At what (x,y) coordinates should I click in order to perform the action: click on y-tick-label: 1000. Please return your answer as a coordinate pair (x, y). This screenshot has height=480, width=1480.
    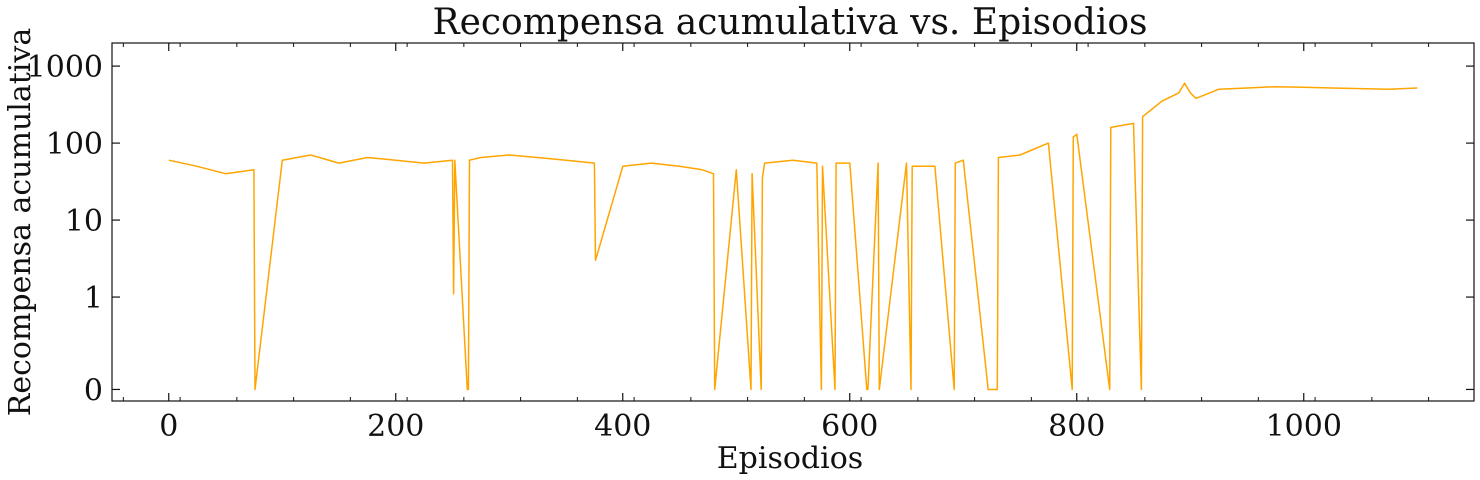
    Looking at the image, I should click on (65, 67).